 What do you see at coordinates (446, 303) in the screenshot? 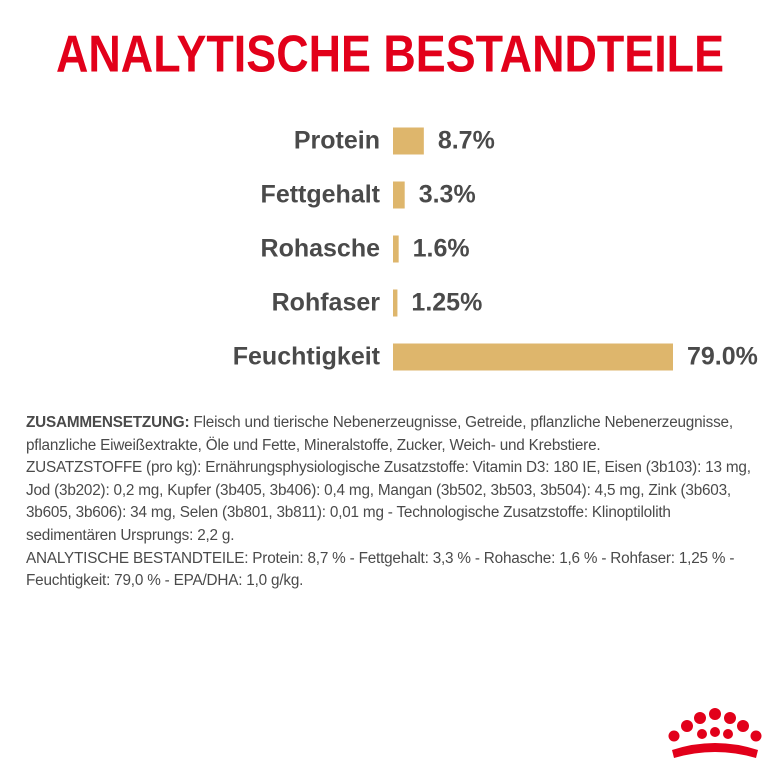
I see `value-label: 1.25%` at bounding box center [446, 303].